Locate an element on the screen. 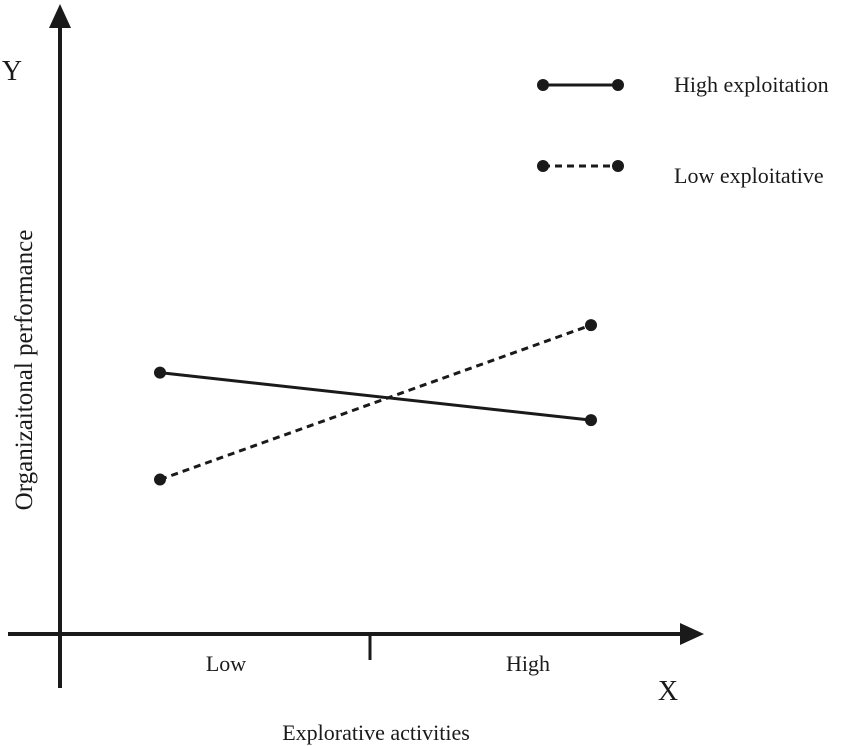 This screenshot has height=746, width=842. y-axis-arrowhead is located at coordinates (60, 16).